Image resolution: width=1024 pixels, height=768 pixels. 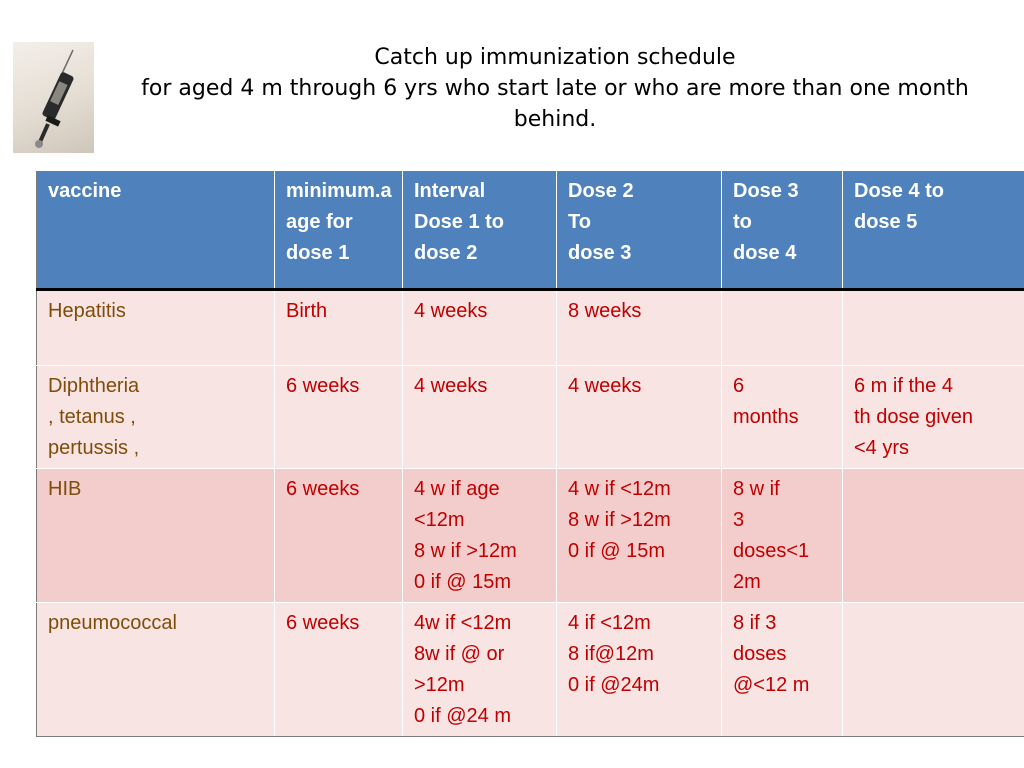 I want to click on cell-vaccine: Hepatitis, so click(x=155, y=327).